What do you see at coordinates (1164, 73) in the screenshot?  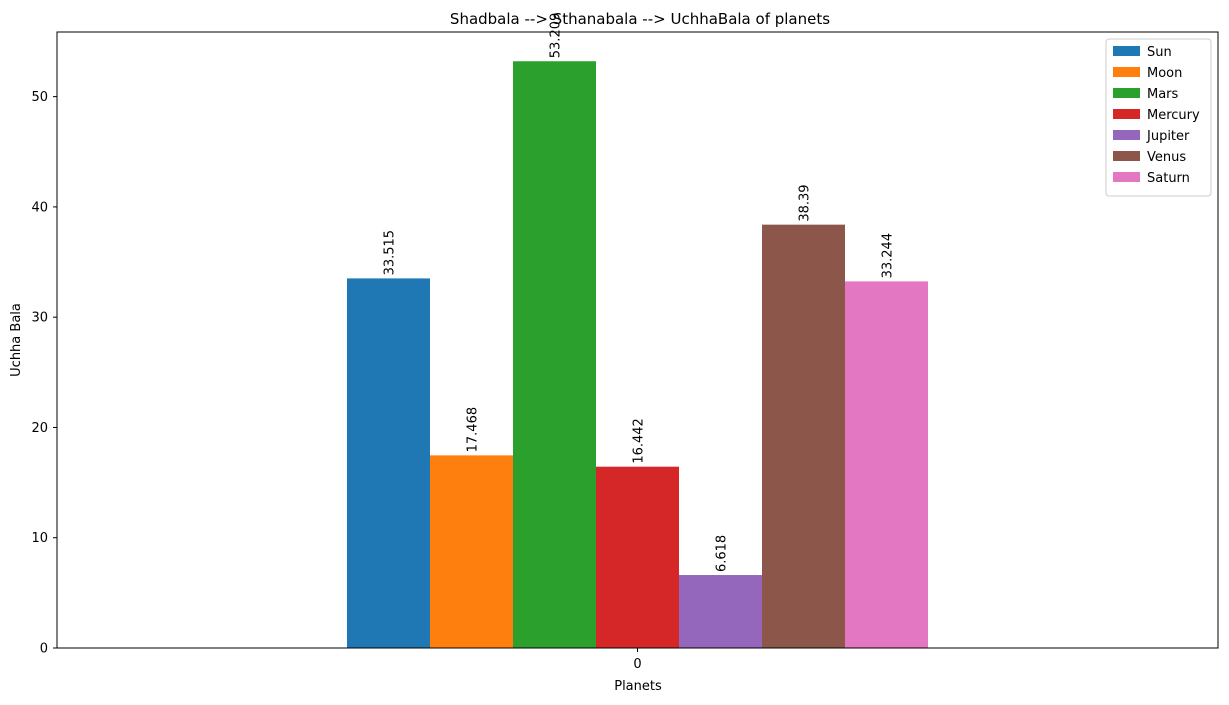 I see `legend-label-moon: Moon` at bounding box center [1164, 73].